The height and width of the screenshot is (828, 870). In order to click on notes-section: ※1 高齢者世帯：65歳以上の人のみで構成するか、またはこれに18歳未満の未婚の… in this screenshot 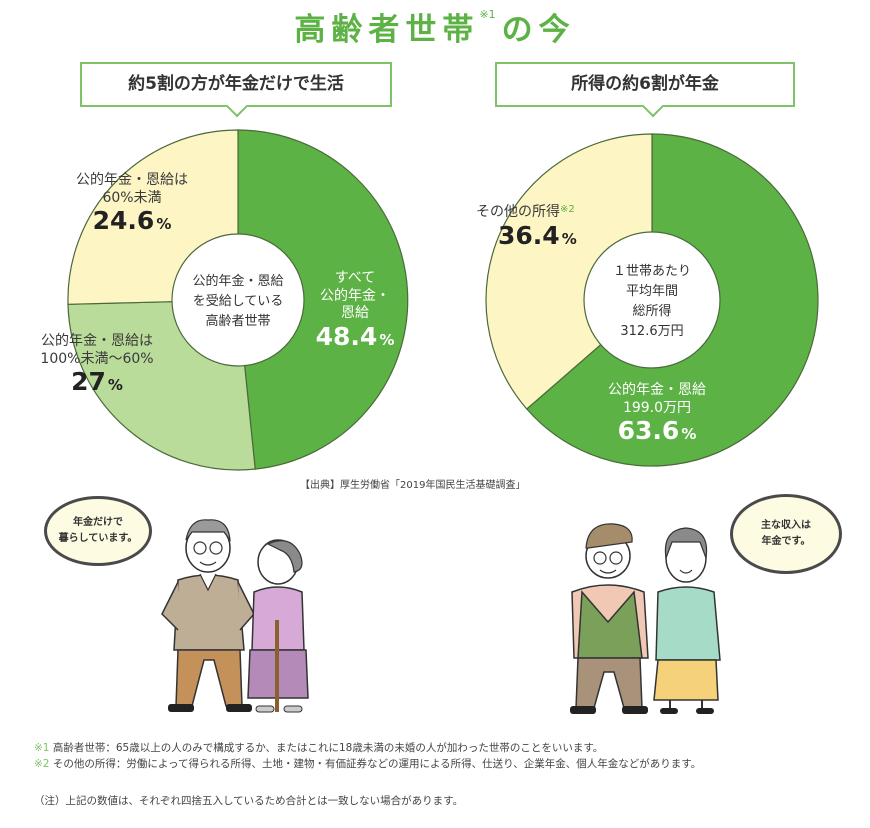, I will do `click(367, 756)`.